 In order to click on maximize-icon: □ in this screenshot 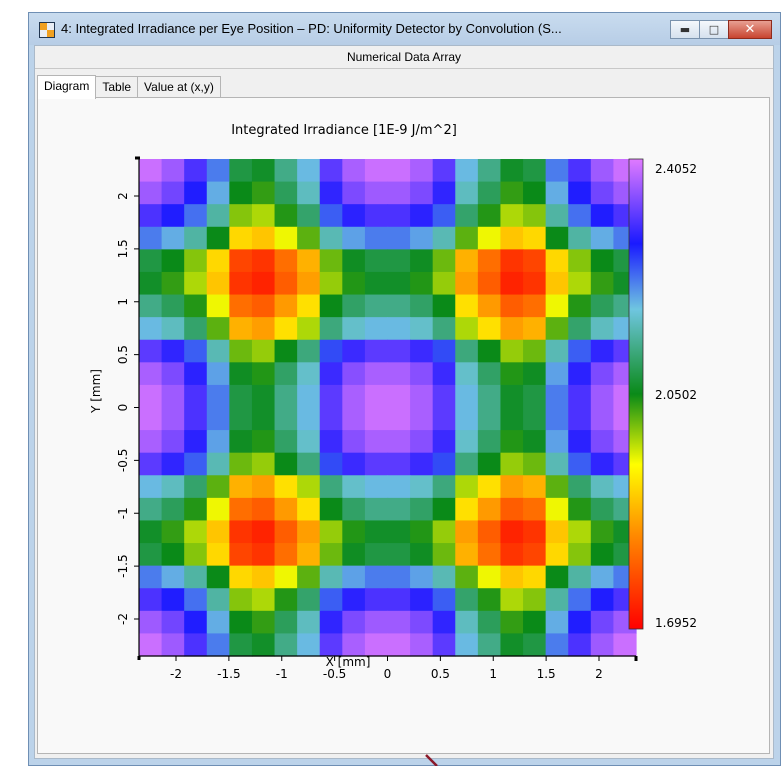, I will do `click(714, 29)`.